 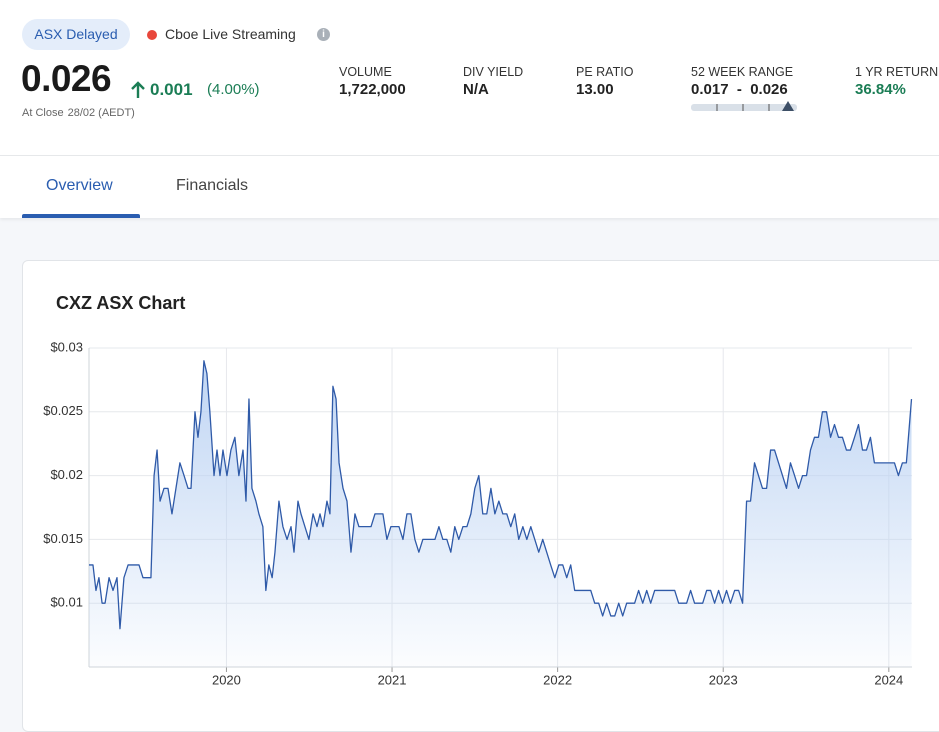 I want to click on tab-bar: Overview Financials, so click(x=469, y=187).